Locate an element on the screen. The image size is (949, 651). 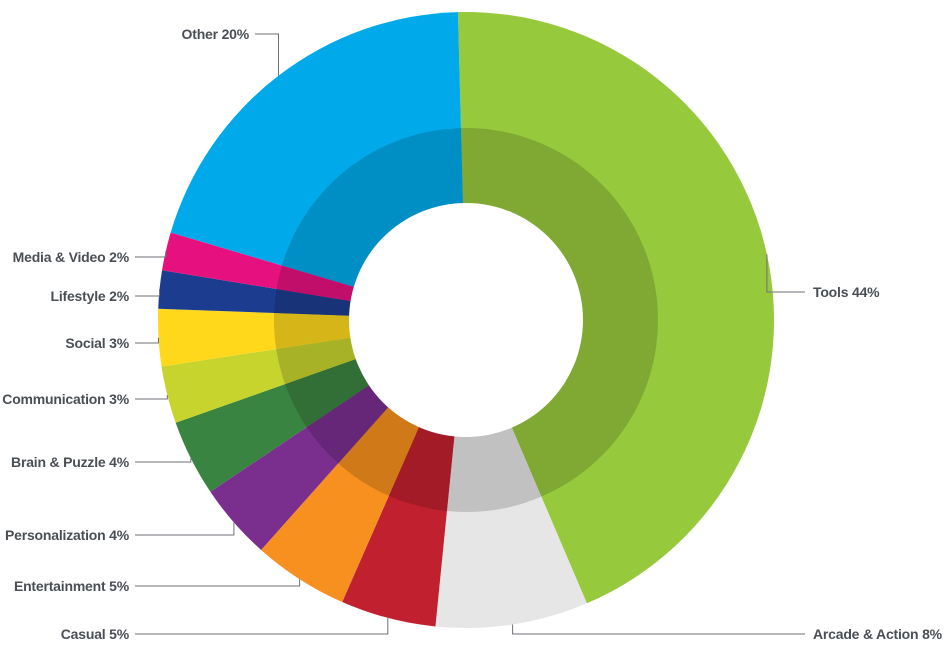
leader-social is located at coordinates (147, 340).